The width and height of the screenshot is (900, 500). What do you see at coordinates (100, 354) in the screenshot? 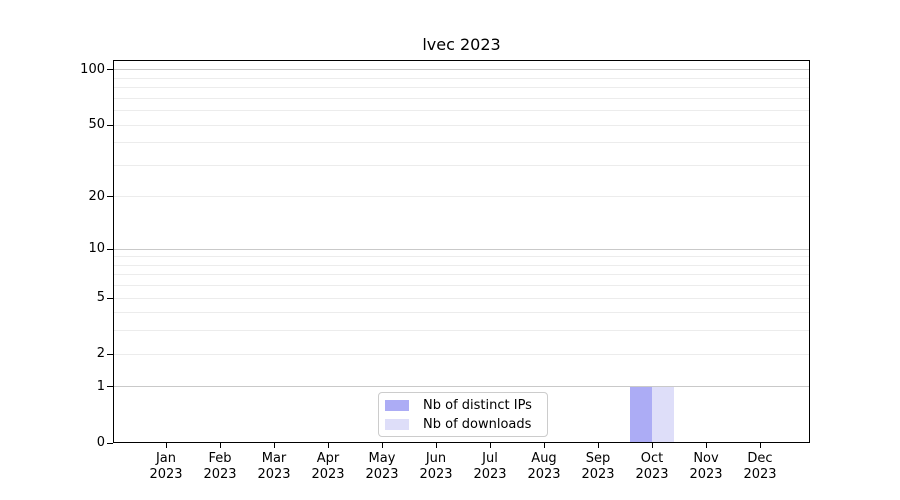
I see `y-tick-label: 2` at bounding box center [100, 354].